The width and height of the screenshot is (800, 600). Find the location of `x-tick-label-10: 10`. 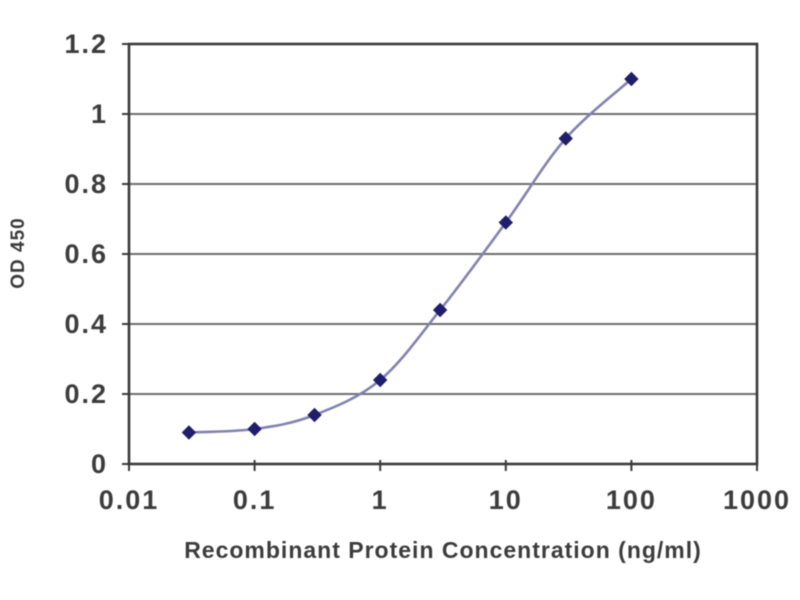

x-tick-label-10: 10 is located at coordinates (505, 500).